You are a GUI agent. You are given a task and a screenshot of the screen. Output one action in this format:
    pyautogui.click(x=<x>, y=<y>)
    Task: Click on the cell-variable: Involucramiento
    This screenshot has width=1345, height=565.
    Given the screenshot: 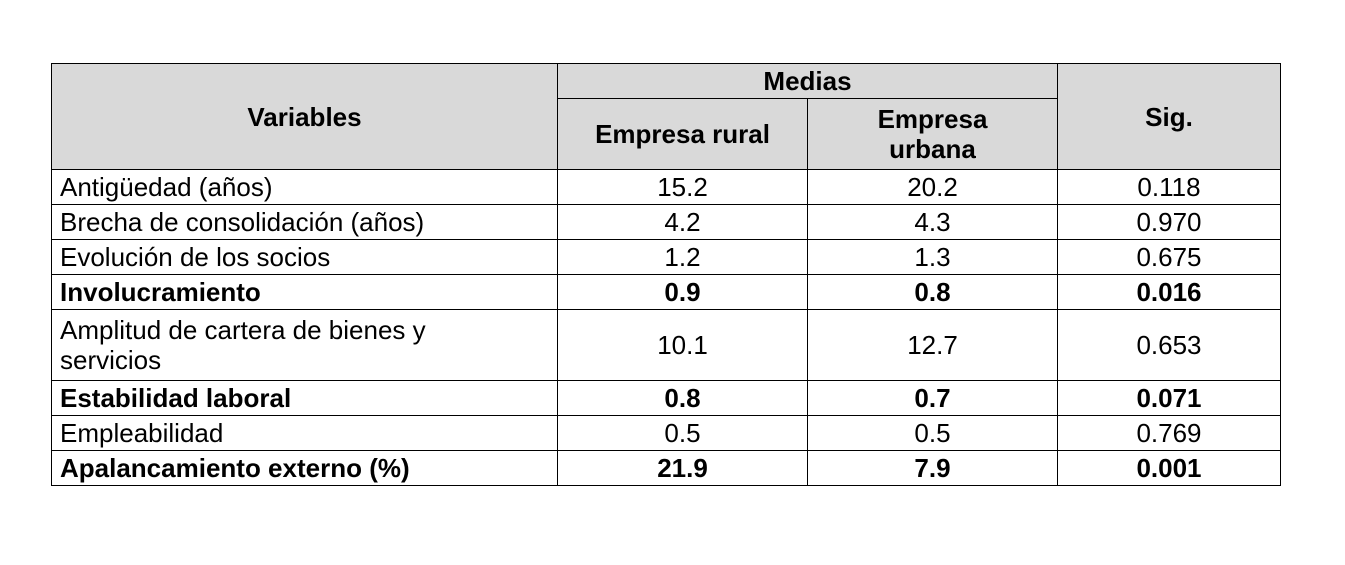 What is the action you would take?
    pyautogui.click(x=304, y=292)
    